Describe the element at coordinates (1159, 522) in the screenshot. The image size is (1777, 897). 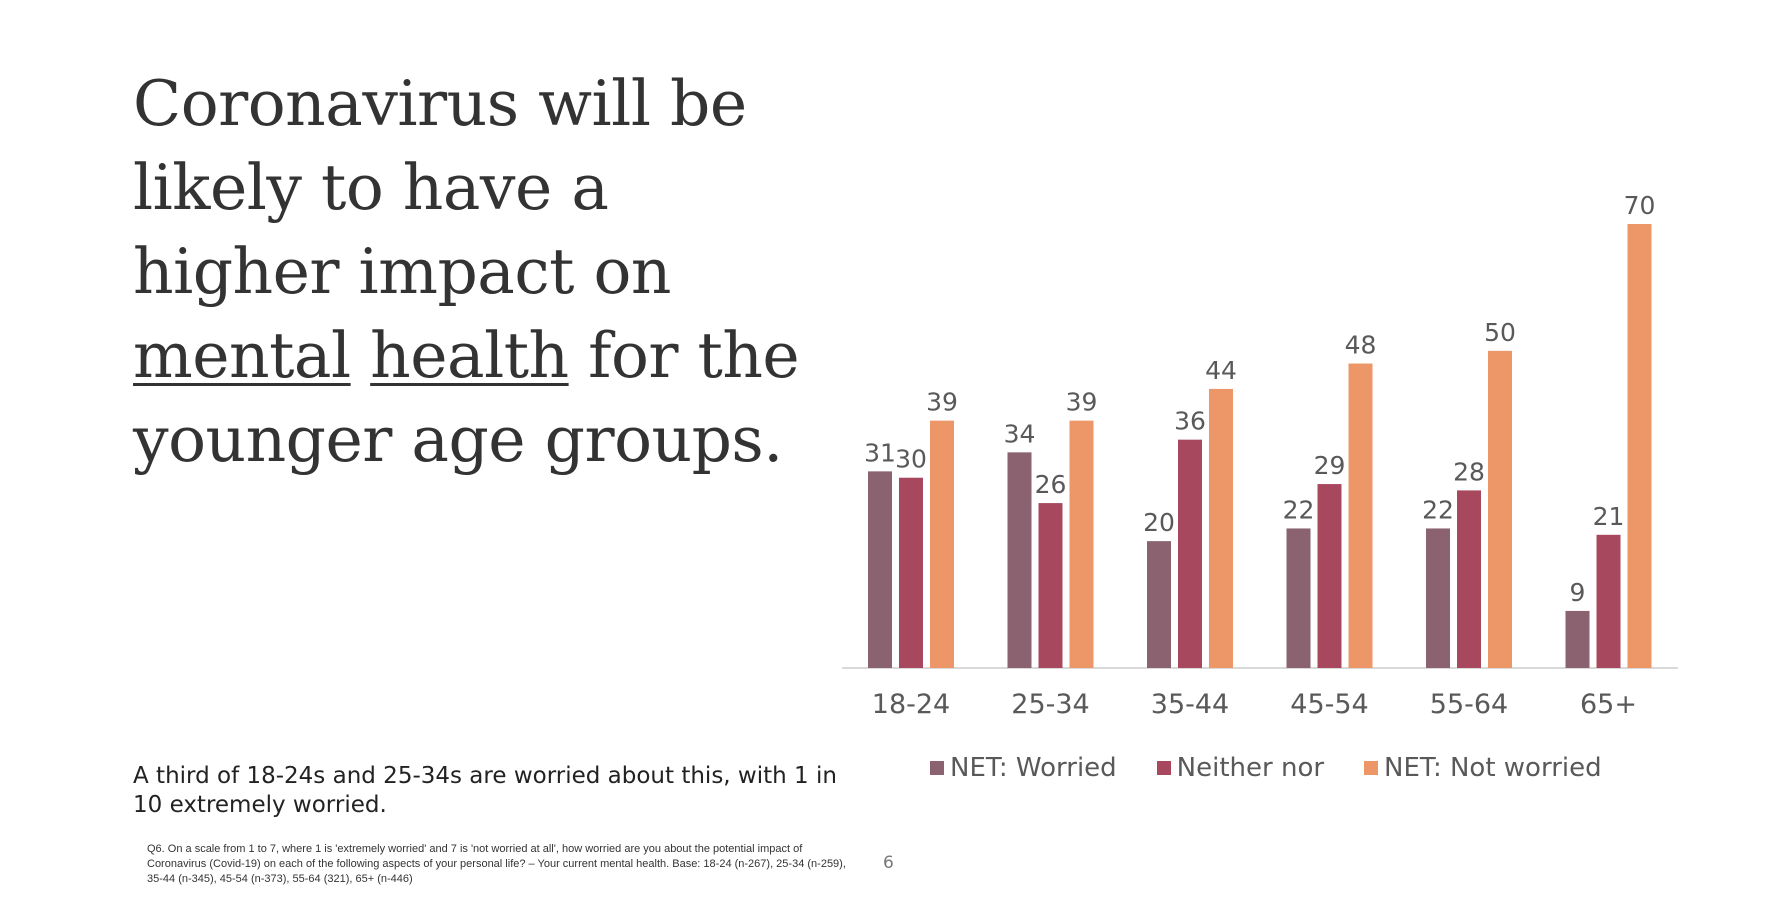
I see `data-label-35-44-0: 20` at that location.